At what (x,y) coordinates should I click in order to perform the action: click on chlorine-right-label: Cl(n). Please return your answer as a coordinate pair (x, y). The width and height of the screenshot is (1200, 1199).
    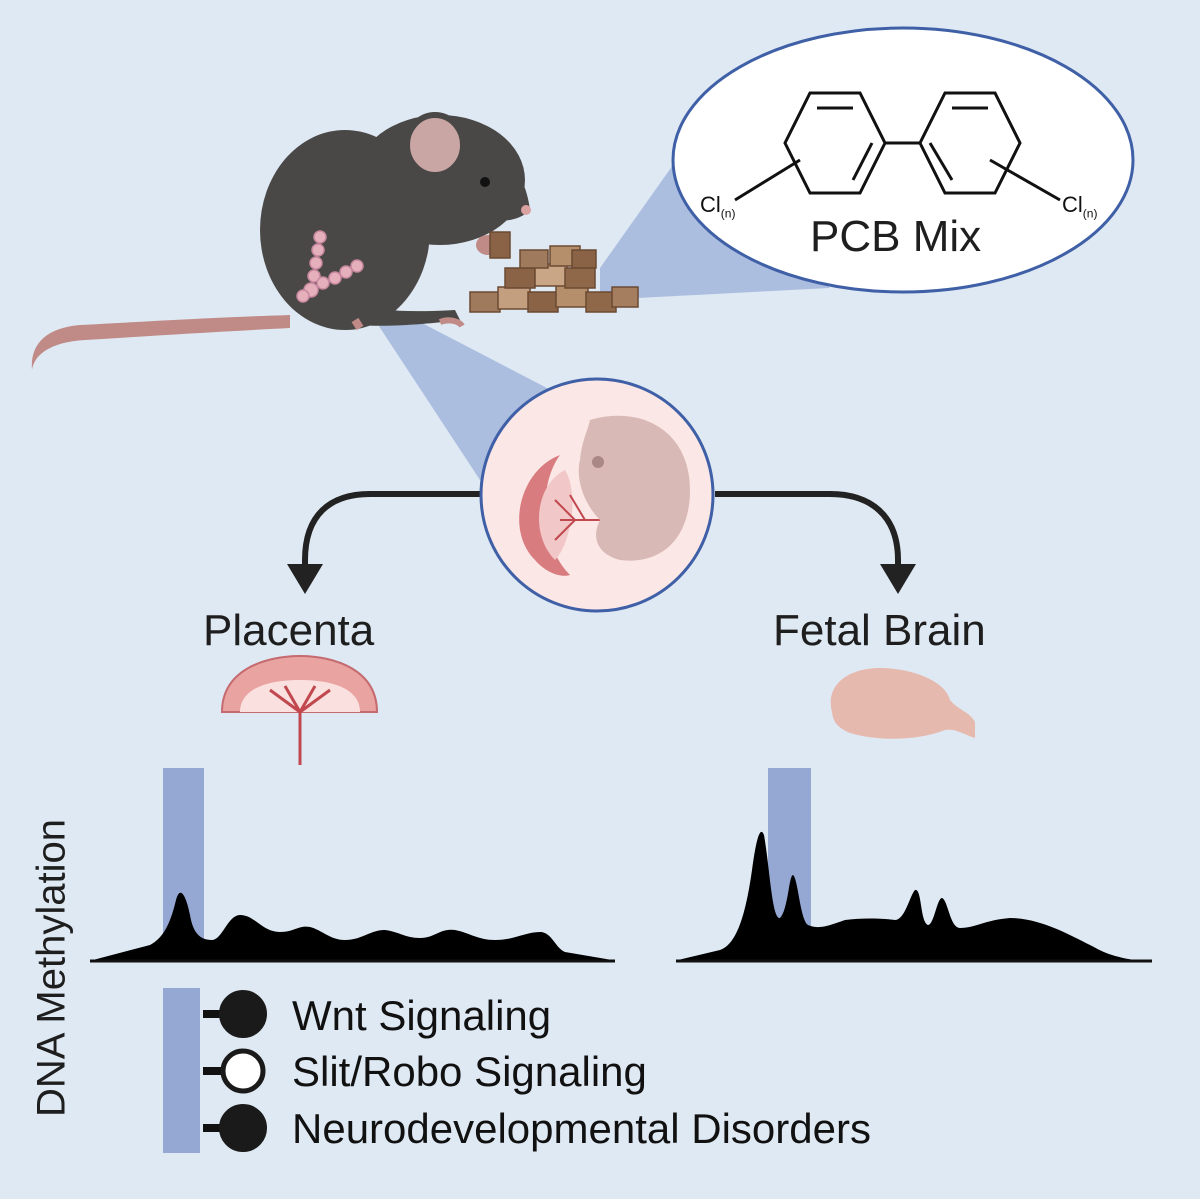
    Looking at the image, I should click on (1080, 206).